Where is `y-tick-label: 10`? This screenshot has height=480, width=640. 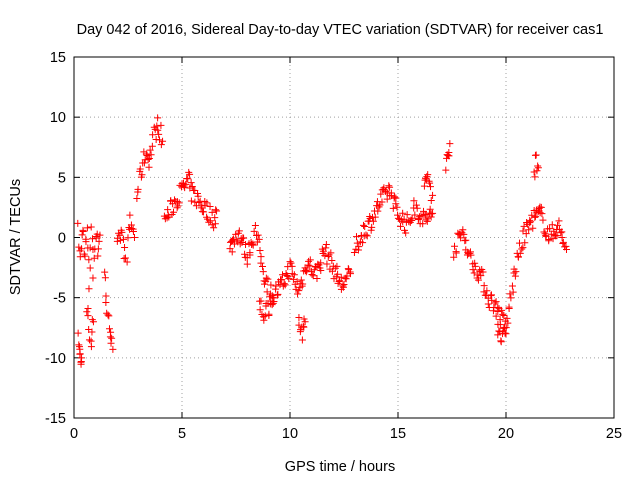 y-tick-label: 10 is located at coordinates (58, 118).